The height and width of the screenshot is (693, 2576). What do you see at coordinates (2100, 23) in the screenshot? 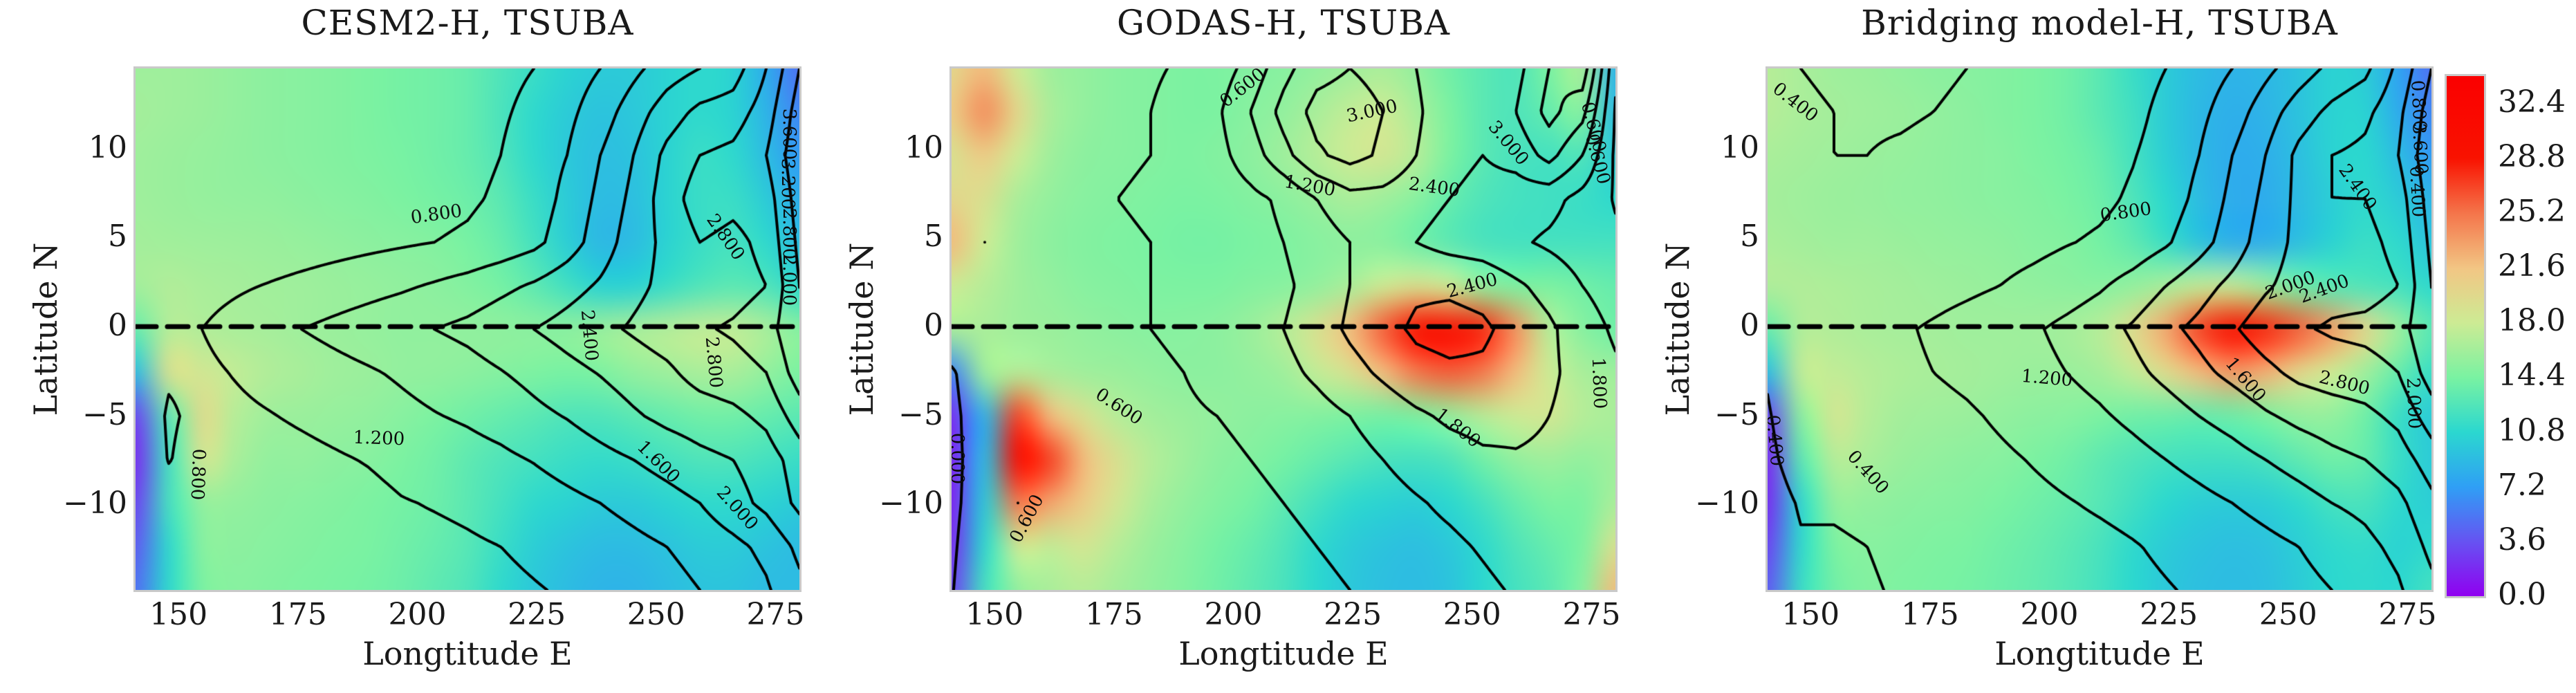
I see `panel-title: Bridging model-H, TSUBA` at bounding box center [2100, 23].